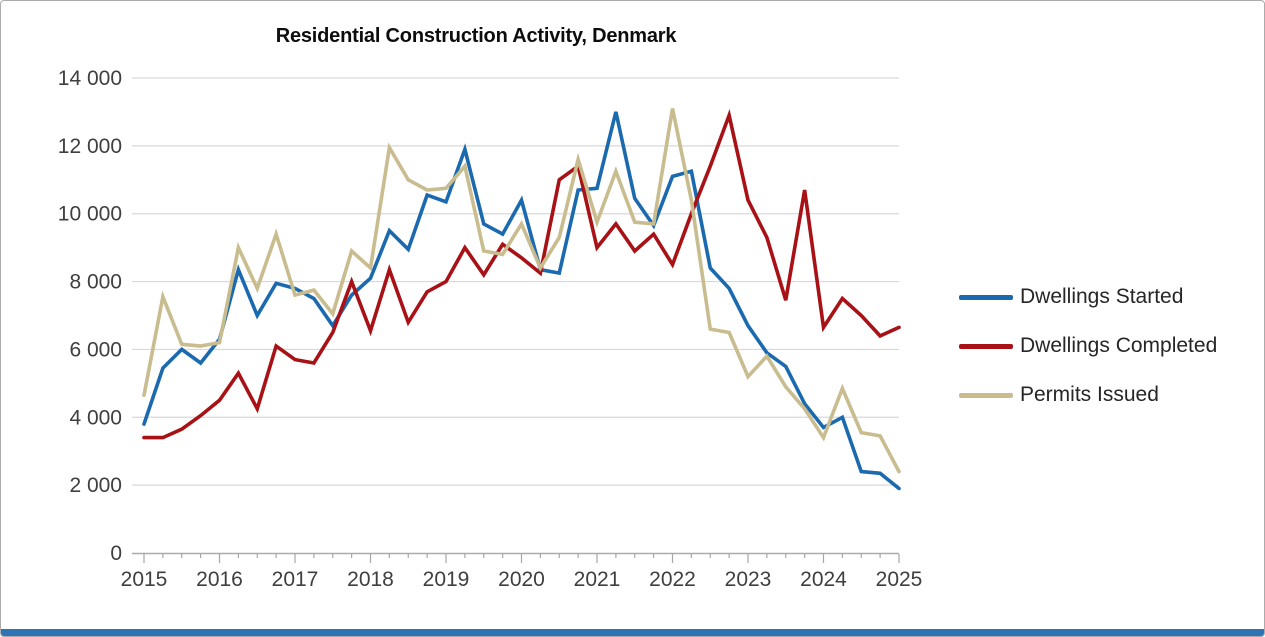 The width and height of the screenshot is (1265, 637). What do you see at coordinates (672, 579) in the screenshot?
I see `x-axis-year-label: 2022` at bounding box center [672, 579].